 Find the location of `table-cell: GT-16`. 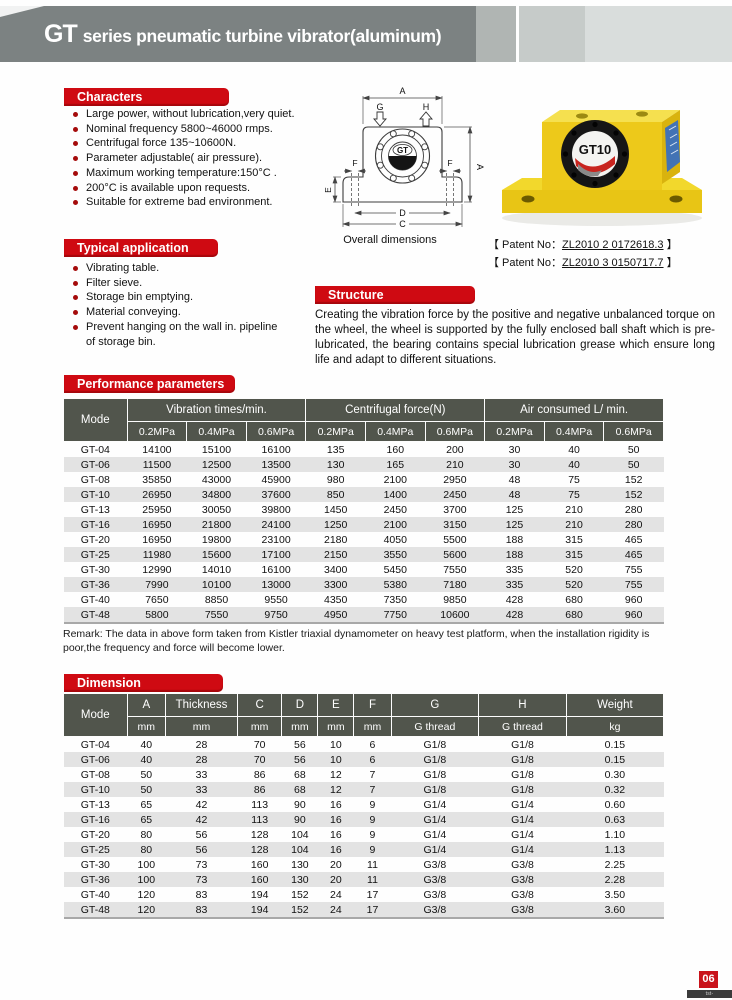

table-cell: GT-16 is located at coordinates (95, 819).